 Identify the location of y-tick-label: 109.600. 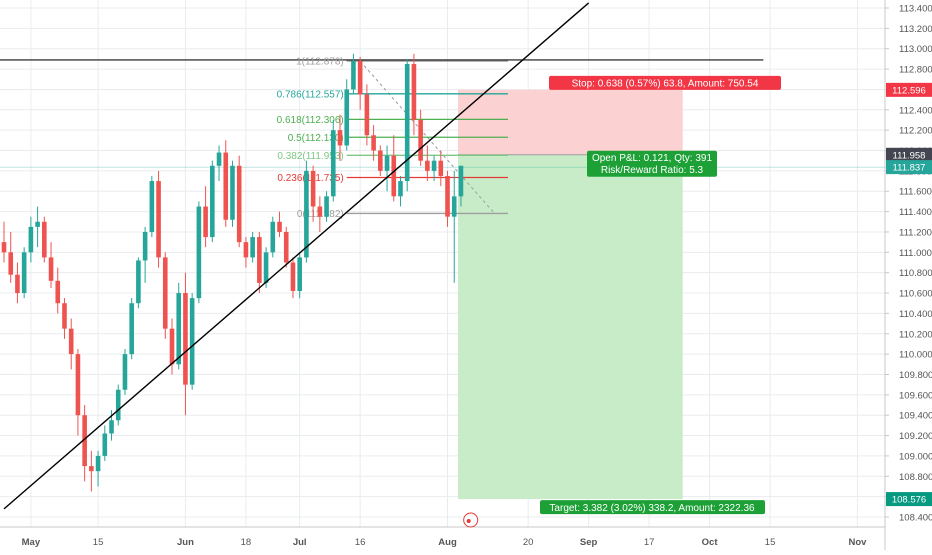
(915, 395).